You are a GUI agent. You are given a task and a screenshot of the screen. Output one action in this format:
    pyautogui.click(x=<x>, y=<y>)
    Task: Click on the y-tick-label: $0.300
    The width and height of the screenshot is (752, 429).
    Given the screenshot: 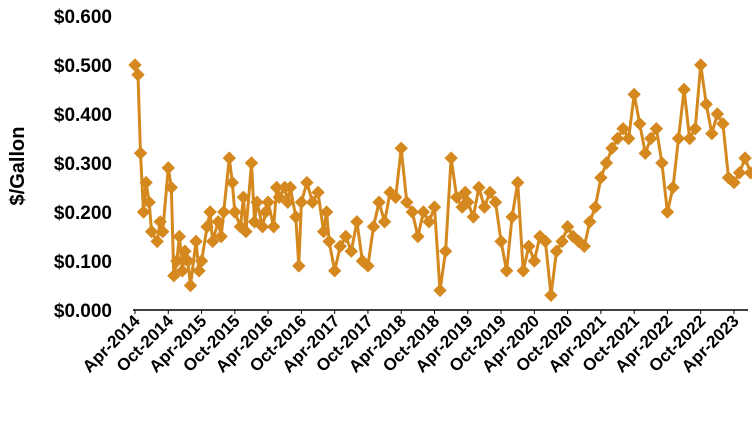 What is the action you would take?
    pyautogui.click(x=83, y=164)
    